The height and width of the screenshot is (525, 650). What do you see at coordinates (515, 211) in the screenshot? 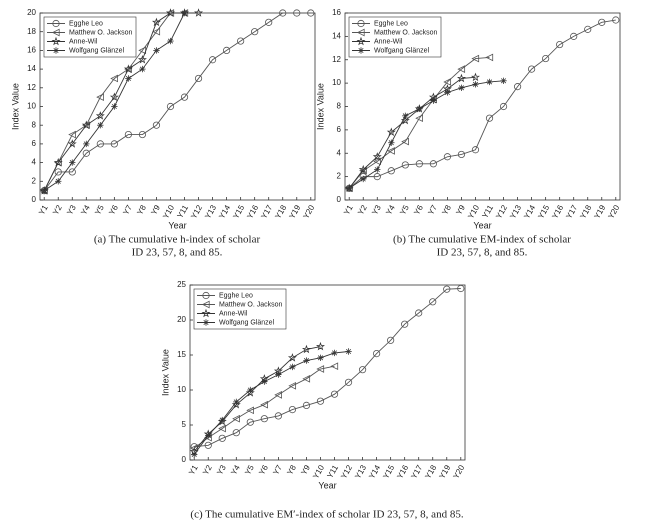
I see `x-tick-label: Y13` at bounding box center [515, 211].